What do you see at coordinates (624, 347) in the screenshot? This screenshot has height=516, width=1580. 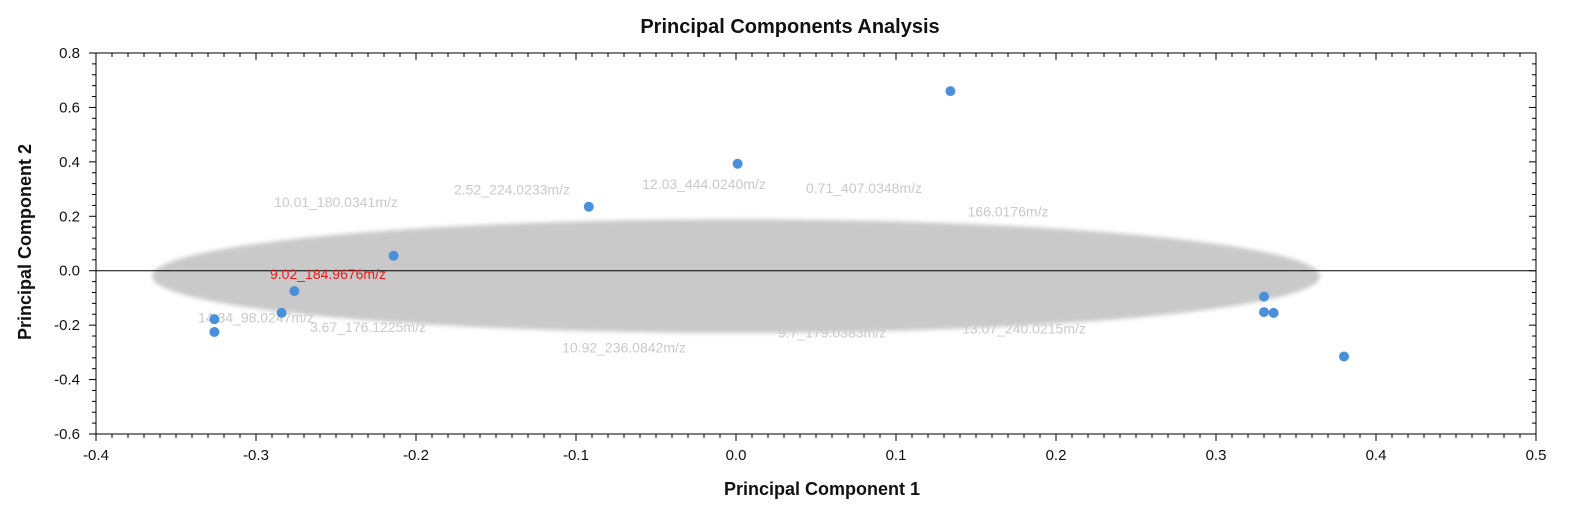 I see `cloud-data-label: 10.92_236.0842m/z` at bounding box center [624, 347].